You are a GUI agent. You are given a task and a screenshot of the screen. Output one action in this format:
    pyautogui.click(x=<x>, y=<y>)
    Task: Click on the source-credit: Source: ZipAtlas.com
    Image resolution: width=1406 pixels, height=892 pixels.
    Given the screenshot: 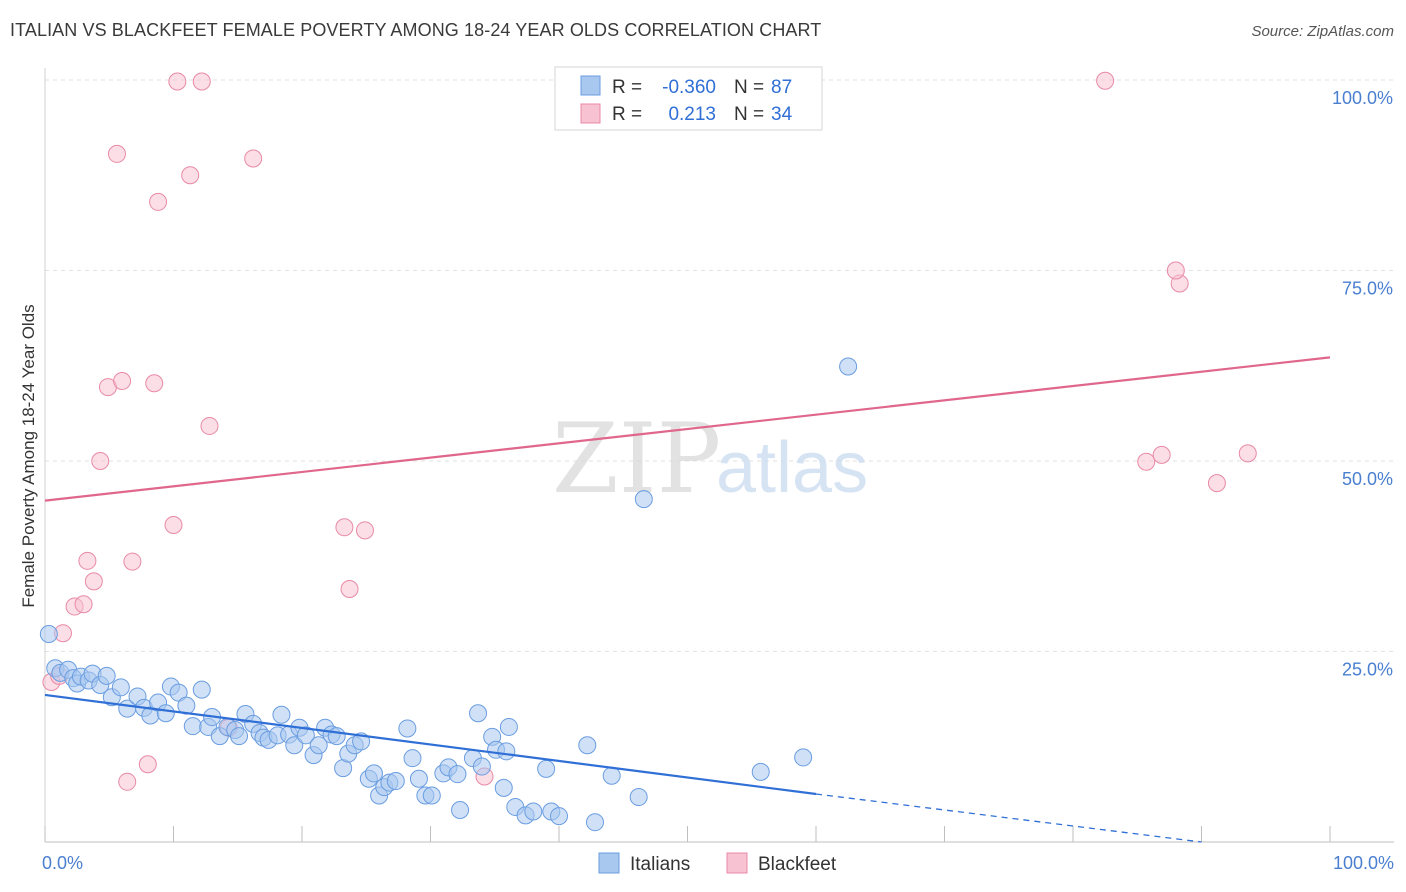 What is the action you would take?
    pyautogui.click(x=1322, y=31)
    